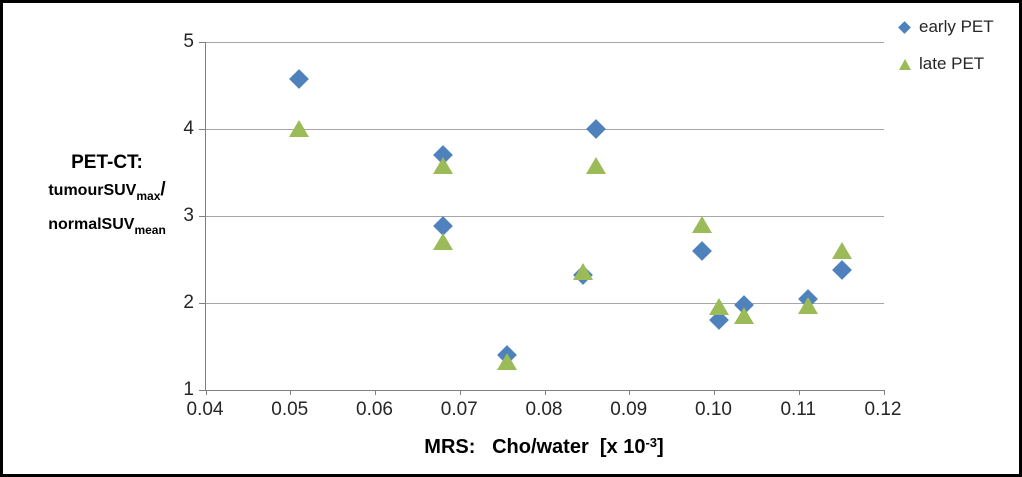 The width and height of the screenshot is (1022, 477). Describe the element at coordinates (460, 392) in the screenshot. I see `x-tick-mark-0.07` at that location.